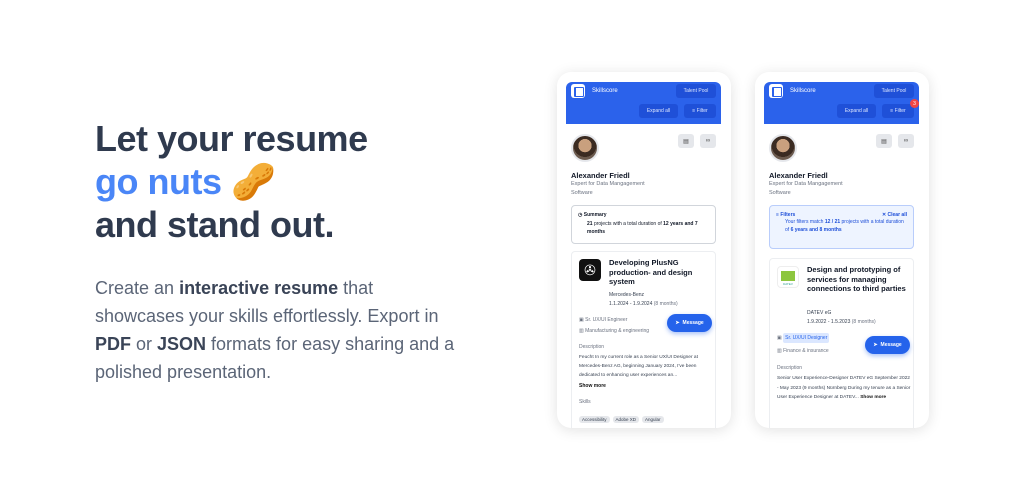 This screenshot has width=1024, height=500. Describe the element at coordinates (231, 138) in the screenshot. I see `headline-line-1: Let your resume` at that location.